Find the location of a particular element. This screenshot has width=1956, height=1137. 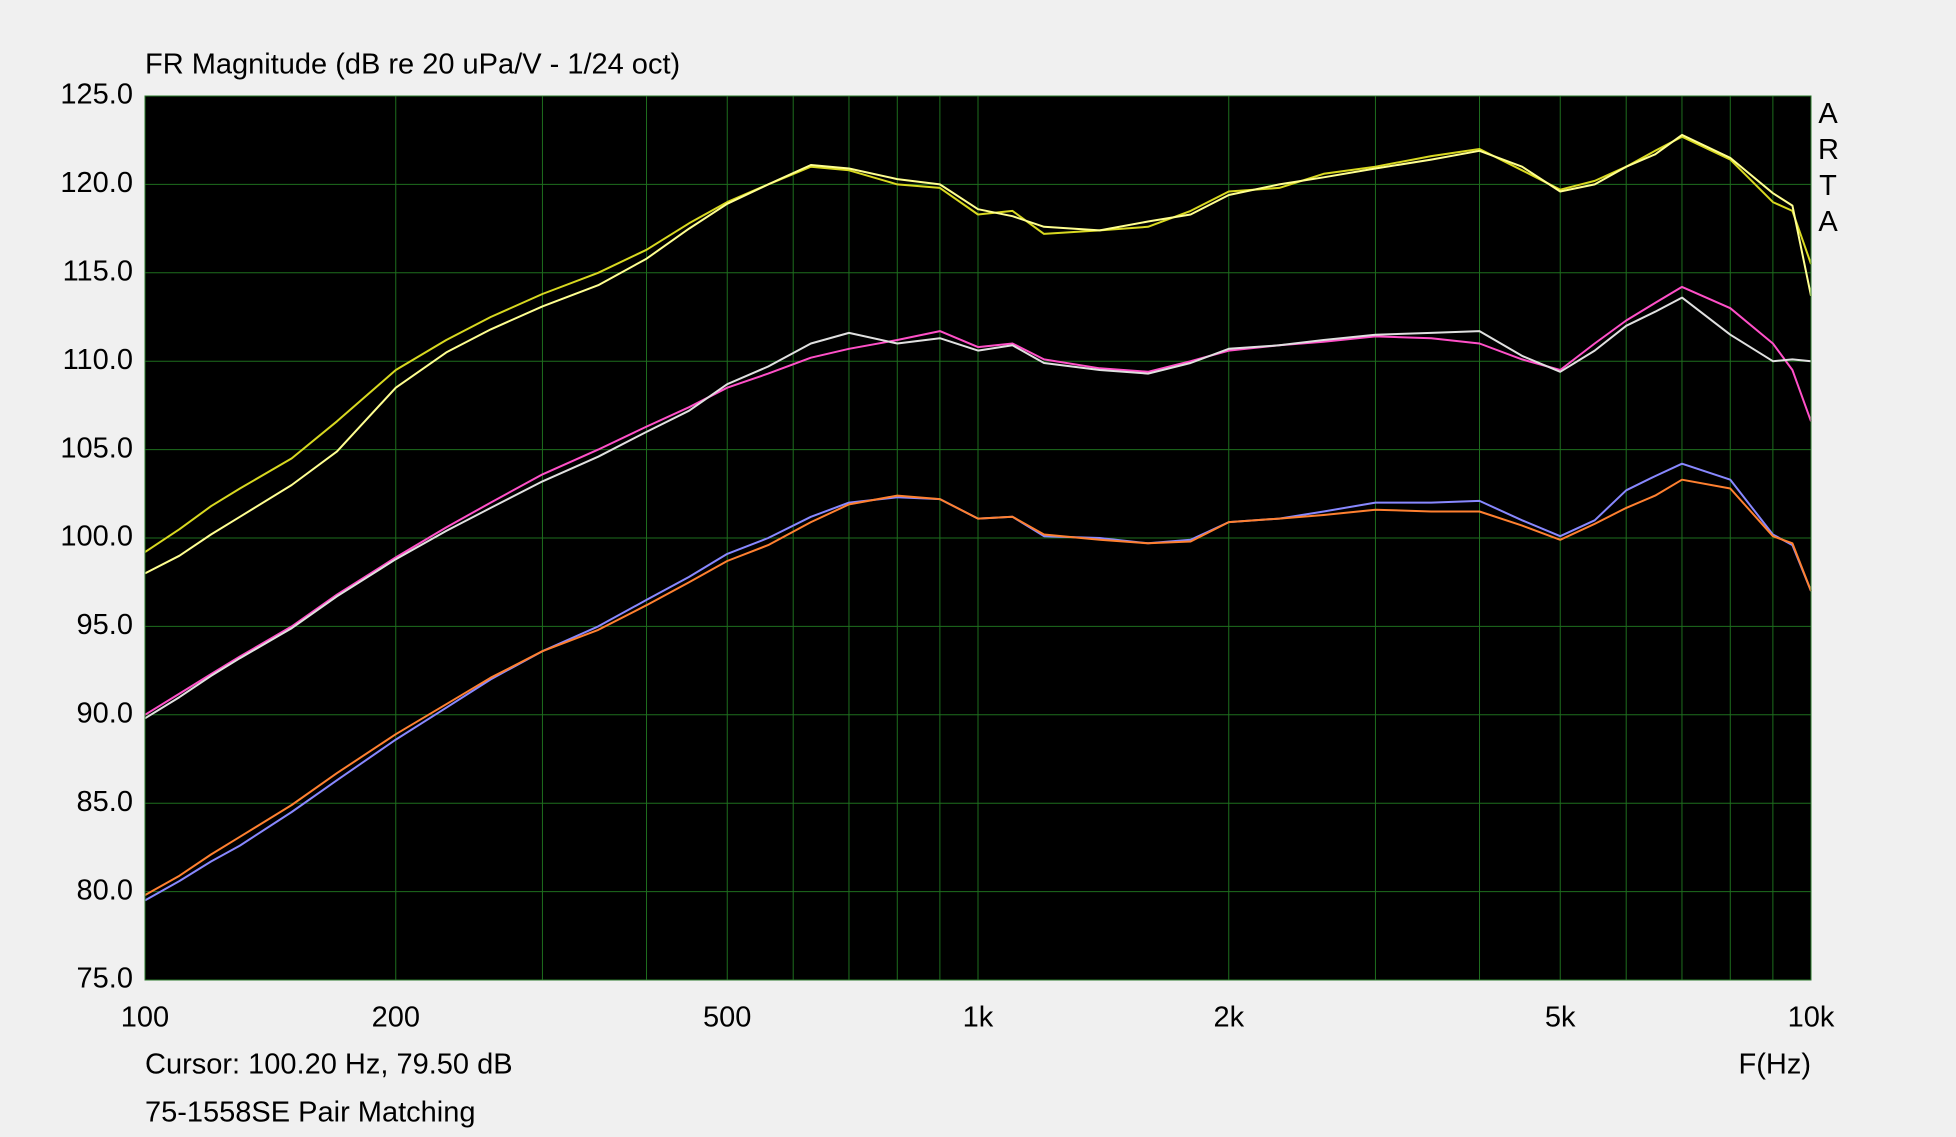

y-tick-label: 110.0 is located at coordinates (98, 360).